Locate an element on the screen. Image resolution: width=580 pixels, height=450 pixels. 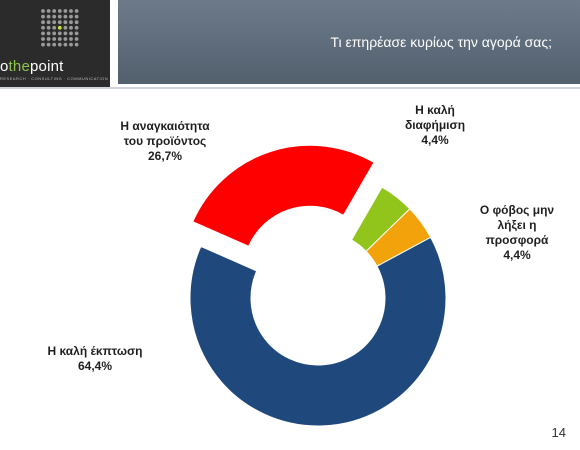
slice-label-line: Η καλή is located at coordinates (435, 110).